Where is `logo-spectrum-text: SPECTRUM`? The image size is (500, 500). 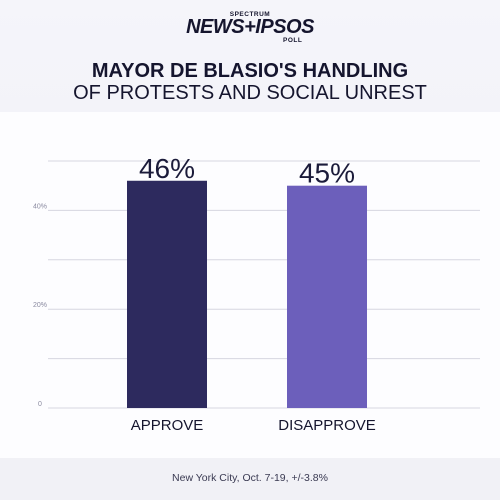
logo-spectrum-text: SPECTRUM is located at coordinates (250, 14).